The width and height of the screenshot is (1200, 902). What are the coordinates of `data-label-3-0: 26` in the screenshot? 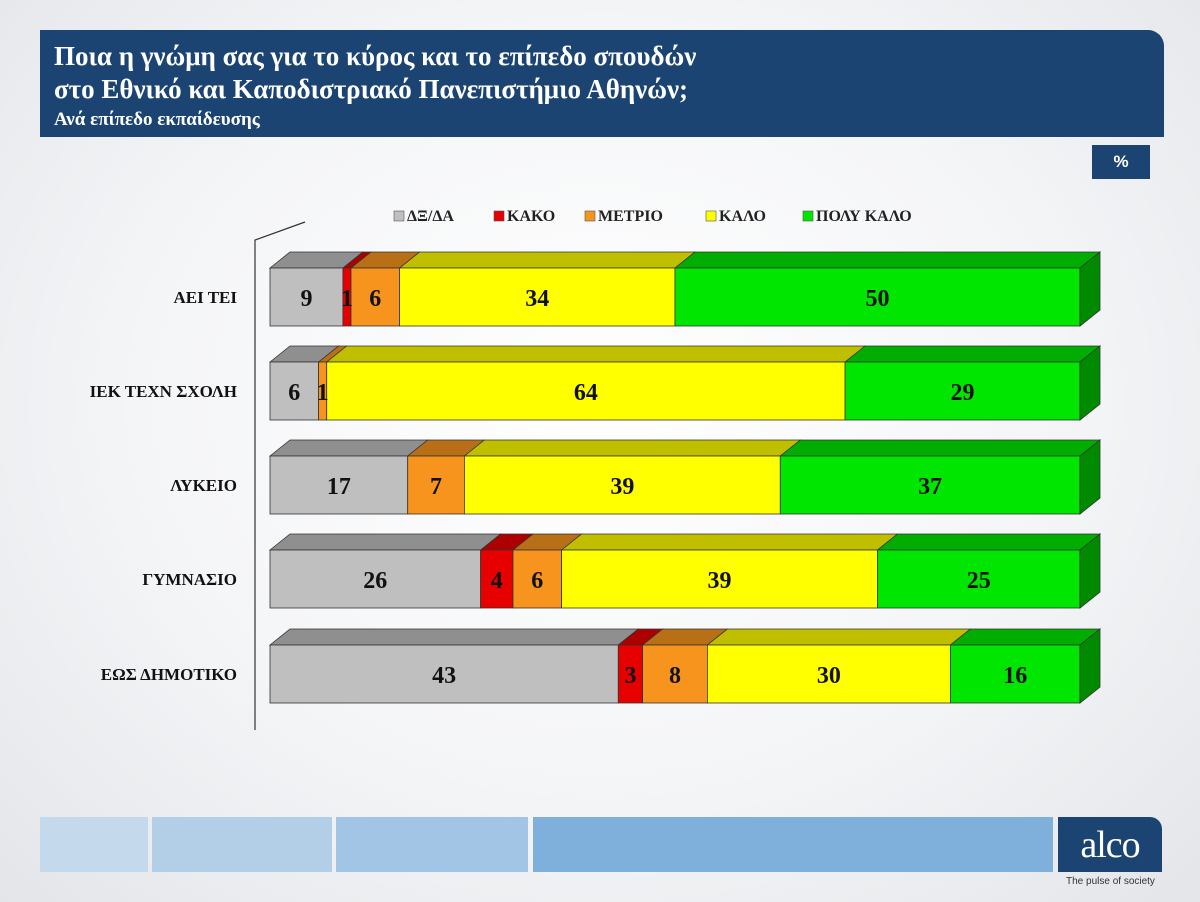 It's located at (375, 581).